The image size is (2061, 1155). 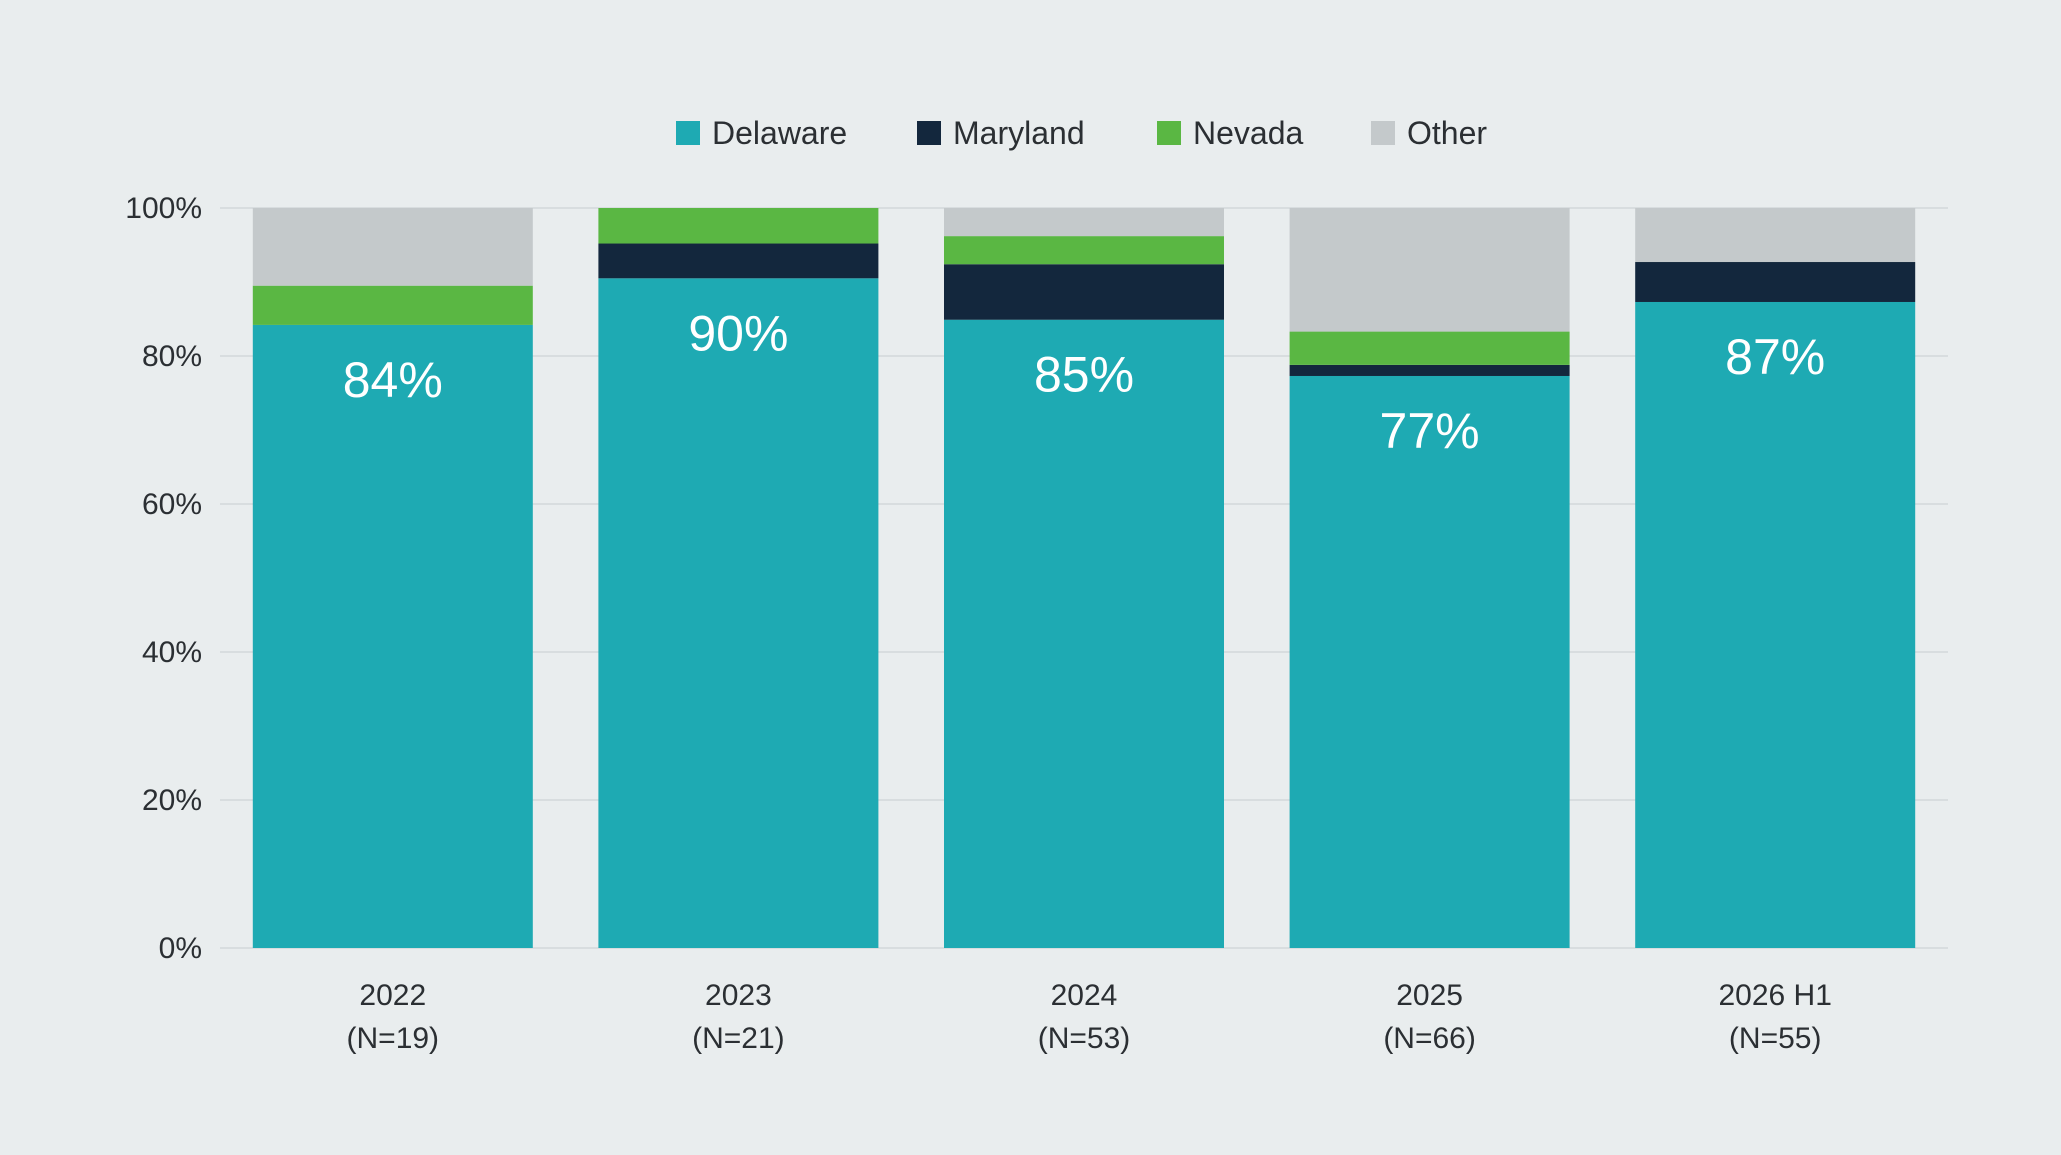 What do you see at coordinates (738, 1038) in the screenshot?
I see `x-tick-sublabel: (N=21)` at bounding box center [738, 1038].